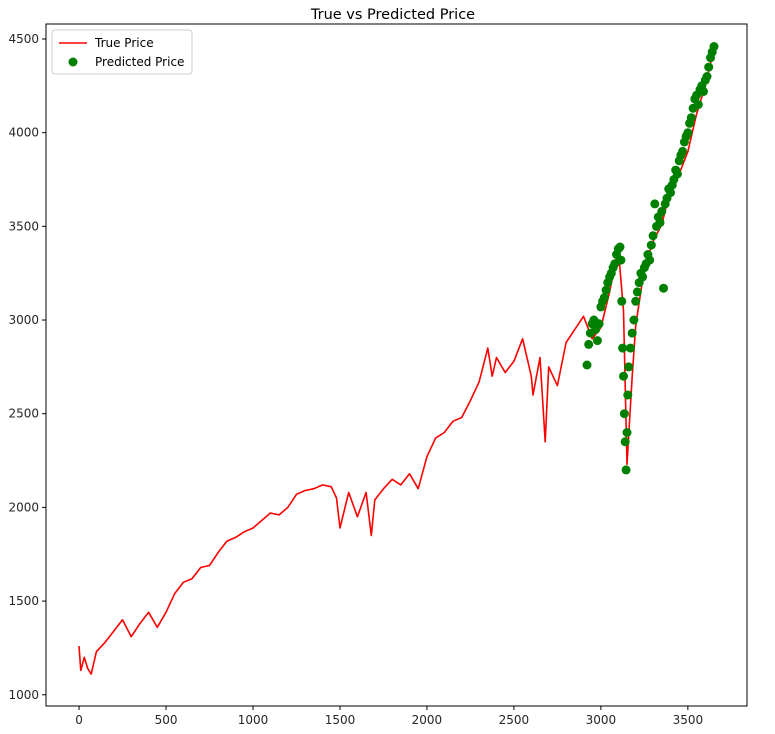 The image size is (775, 734). I want to click on x-tick-label: 3000, so click(601, 720).